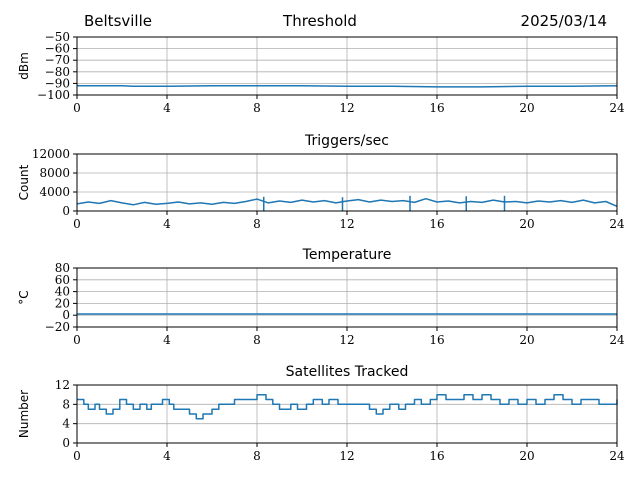  What do you see at coordinates (118, 21) in the screenshot?
I see `station-name: Beltsville` at bounding box center [118, 21].